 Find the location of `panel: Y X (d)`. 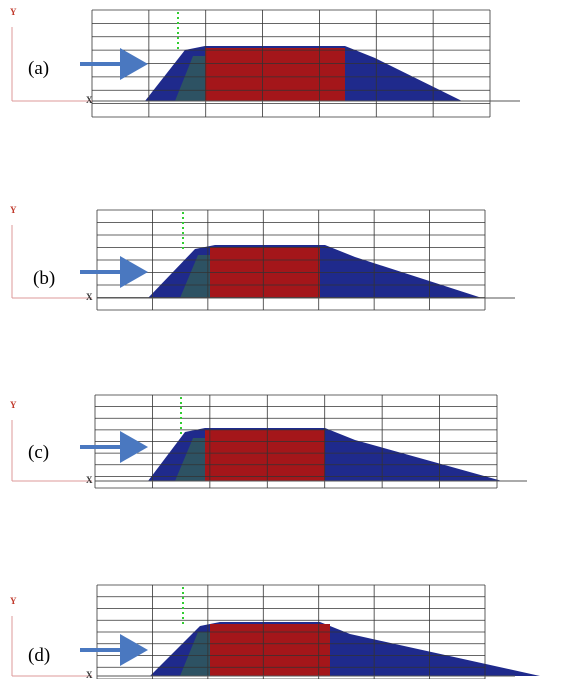

panel: Y X (d) is located at coordinates (275, 631).